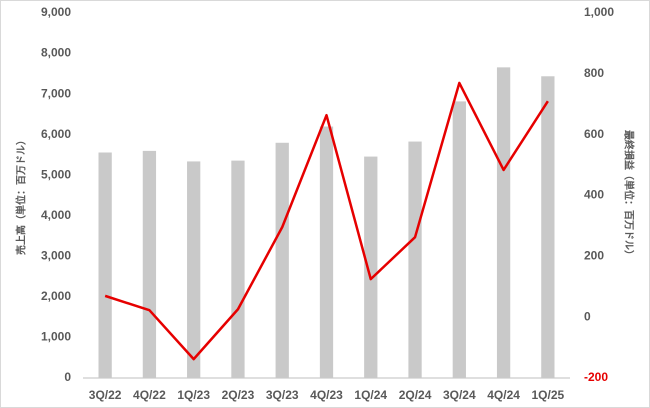 The width and height of the screenshot is (650, 408). Describe the element at coordinates (56, 174) in the screenshot. I see `y-tick-label: 5,000` at that location.